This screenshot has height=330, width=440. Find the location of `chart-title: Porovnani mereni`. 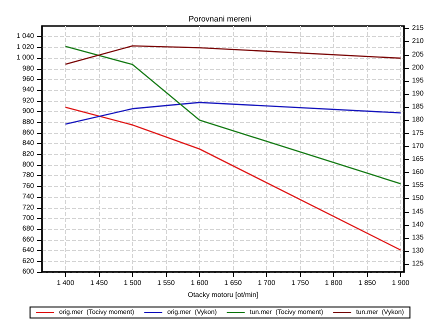

chart-title: Porovnani mereni is located at coordinates (220, 19).